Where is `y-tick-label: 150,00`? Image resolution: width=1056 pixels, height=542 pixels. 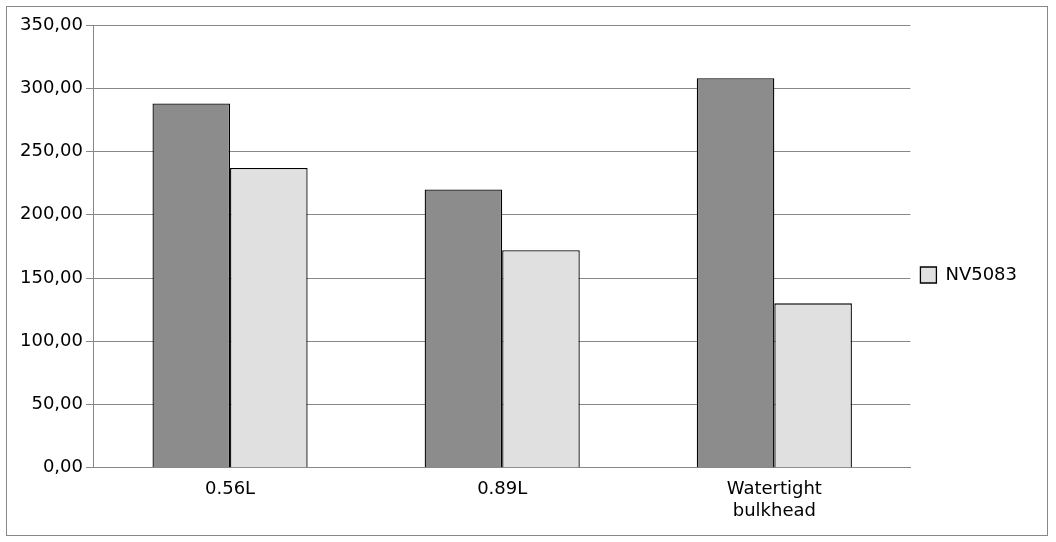 y-tick-label: 150,00 is located at coordinates (51, 276).